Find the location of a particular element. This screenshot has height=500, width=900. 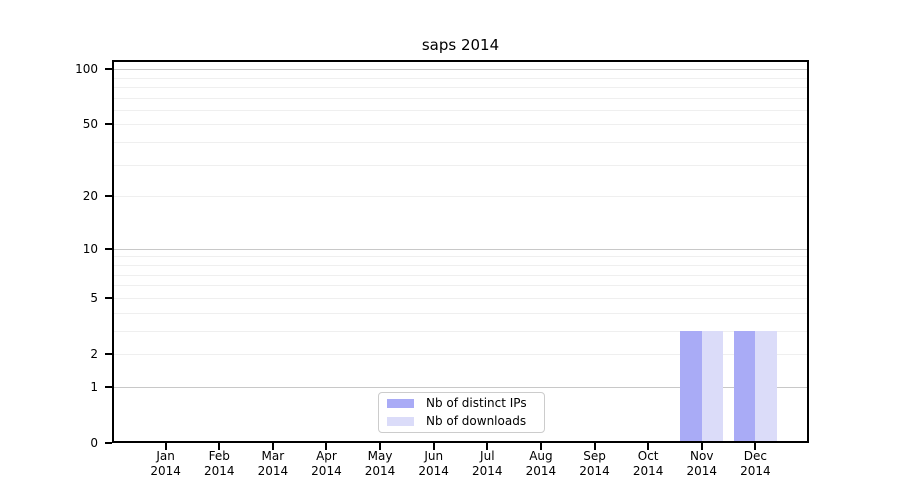

chart-title: saps 2014 is located at coordinates (460, 45).